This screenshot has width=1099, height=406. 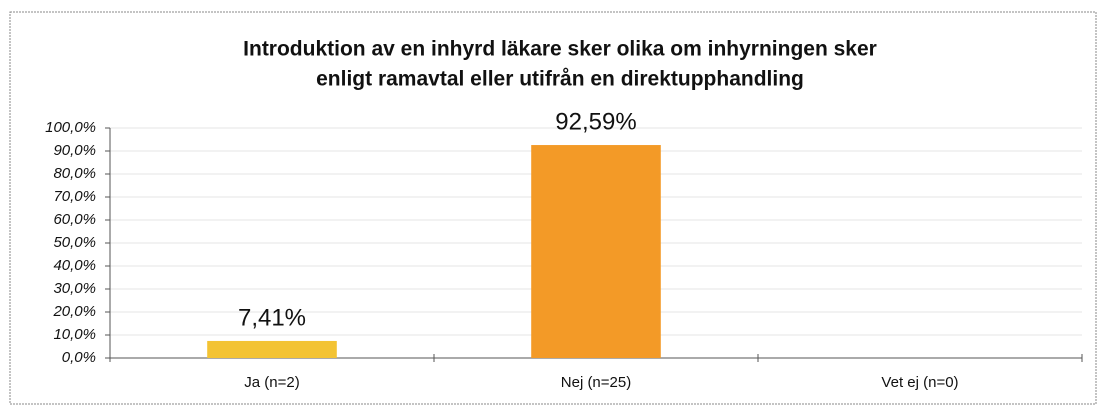 What do you see at coordinates (272, 317) in the screenshot?
I see `value-label: 7,41%` at bounding box center [272, 317].